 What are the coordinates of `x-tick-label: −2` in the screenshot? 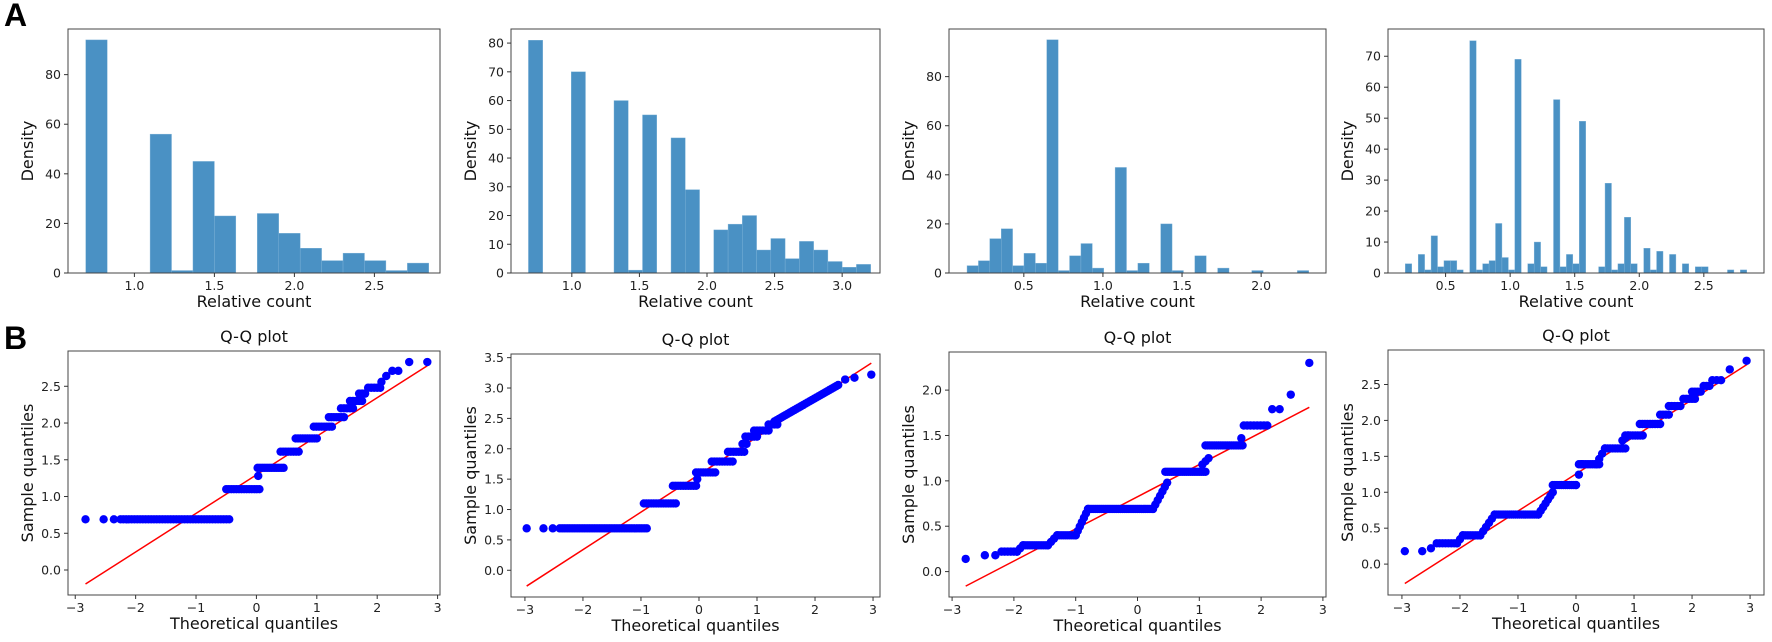 It's located at (1460, 607).